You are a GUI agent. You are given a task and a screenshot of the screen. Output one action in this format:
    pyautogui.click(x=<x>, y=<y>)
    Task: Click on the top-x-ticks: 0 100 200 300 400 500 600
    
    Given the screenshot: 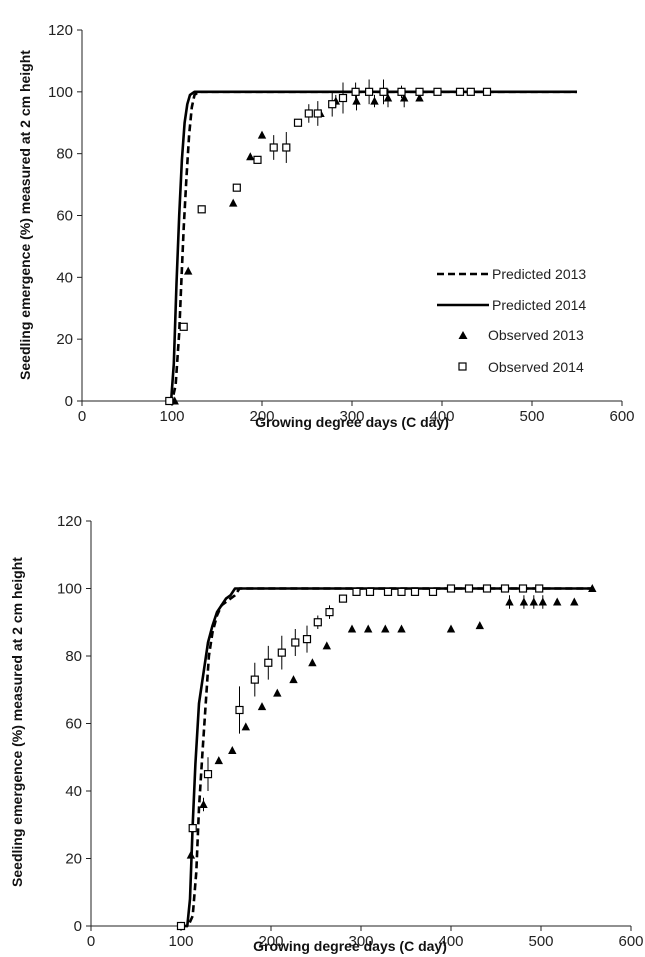 What is the action you would take?
    pyautogui.click(x=356, y=413)
    